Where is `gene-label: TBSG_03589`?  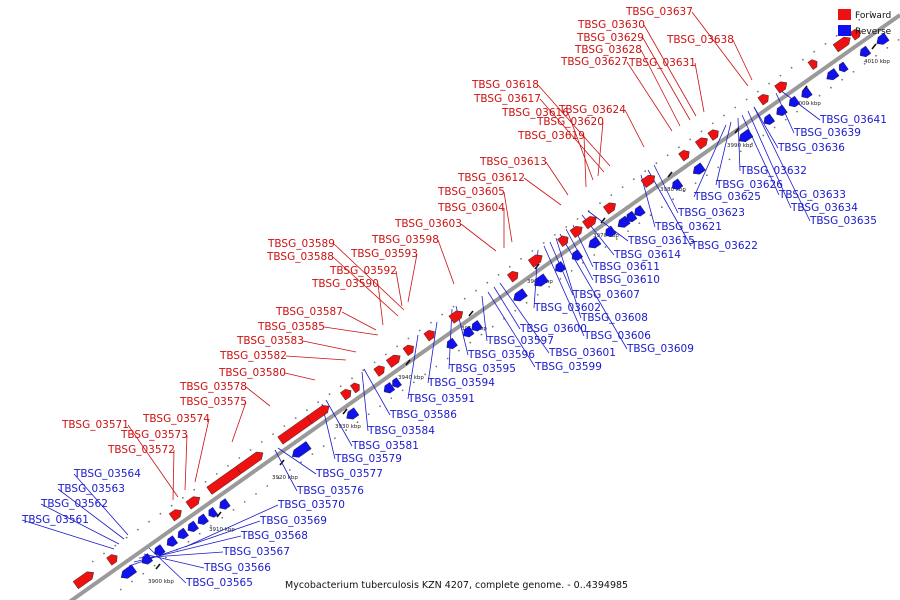
gene-label: TBSG_03589 is located at coordinates (301, 244).